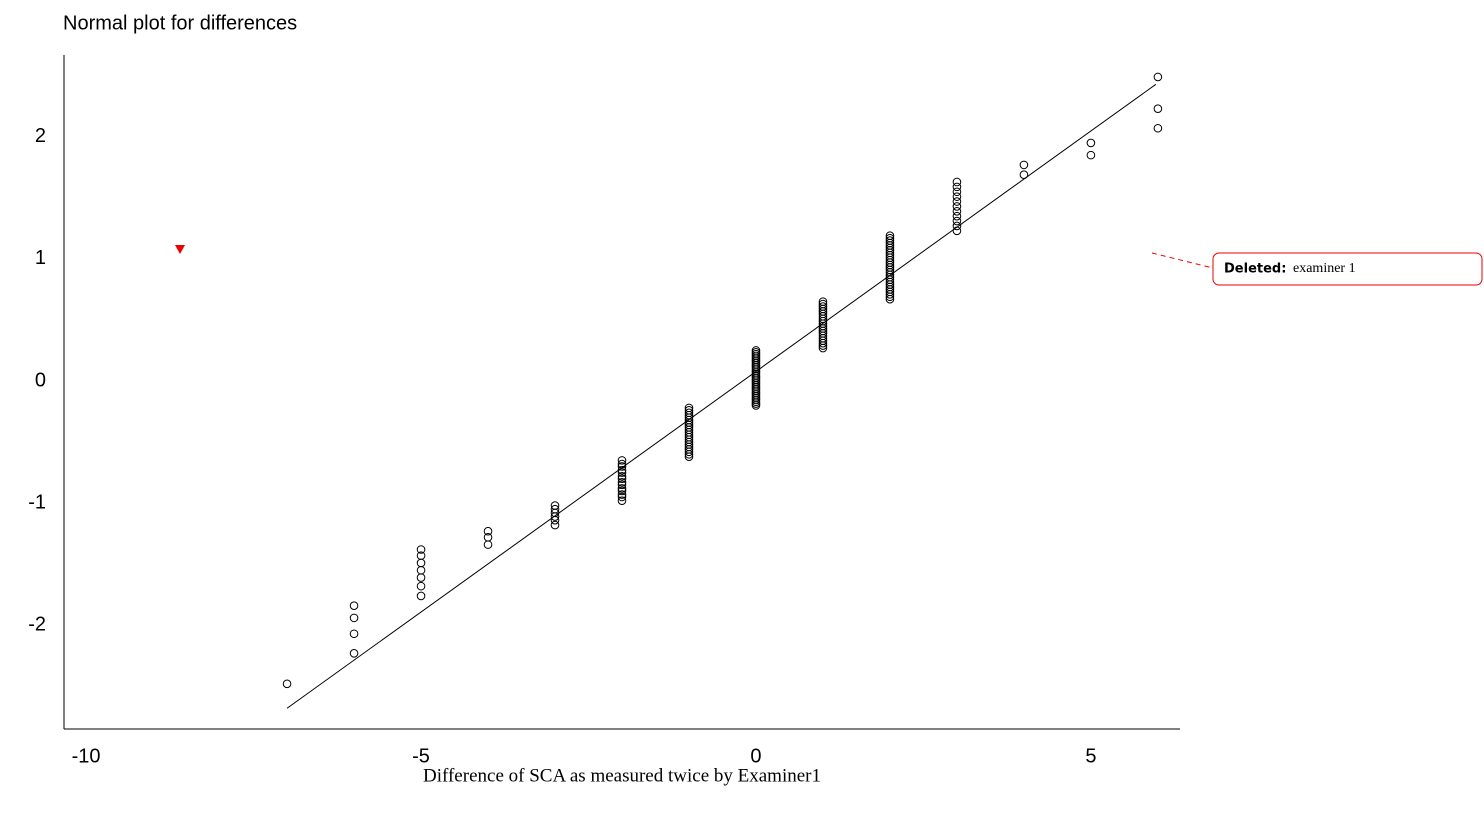 The image size is (1484, 814). I want to click on y-tick-label: 0, so click(40, 380).